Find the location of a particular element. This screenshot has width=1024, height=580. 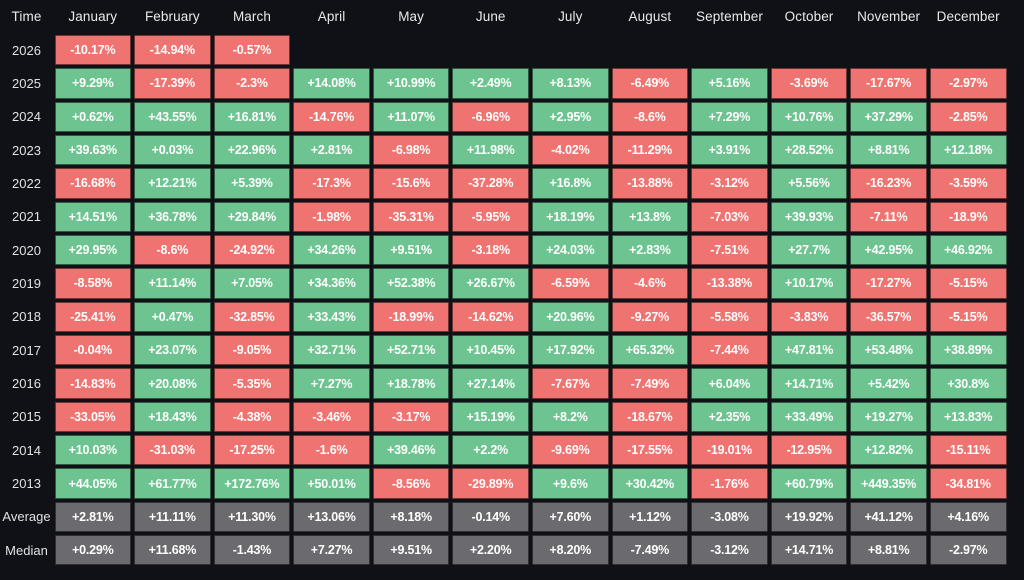

return-cell-2019-december: -5.15% is located at coordinates (968, 283).